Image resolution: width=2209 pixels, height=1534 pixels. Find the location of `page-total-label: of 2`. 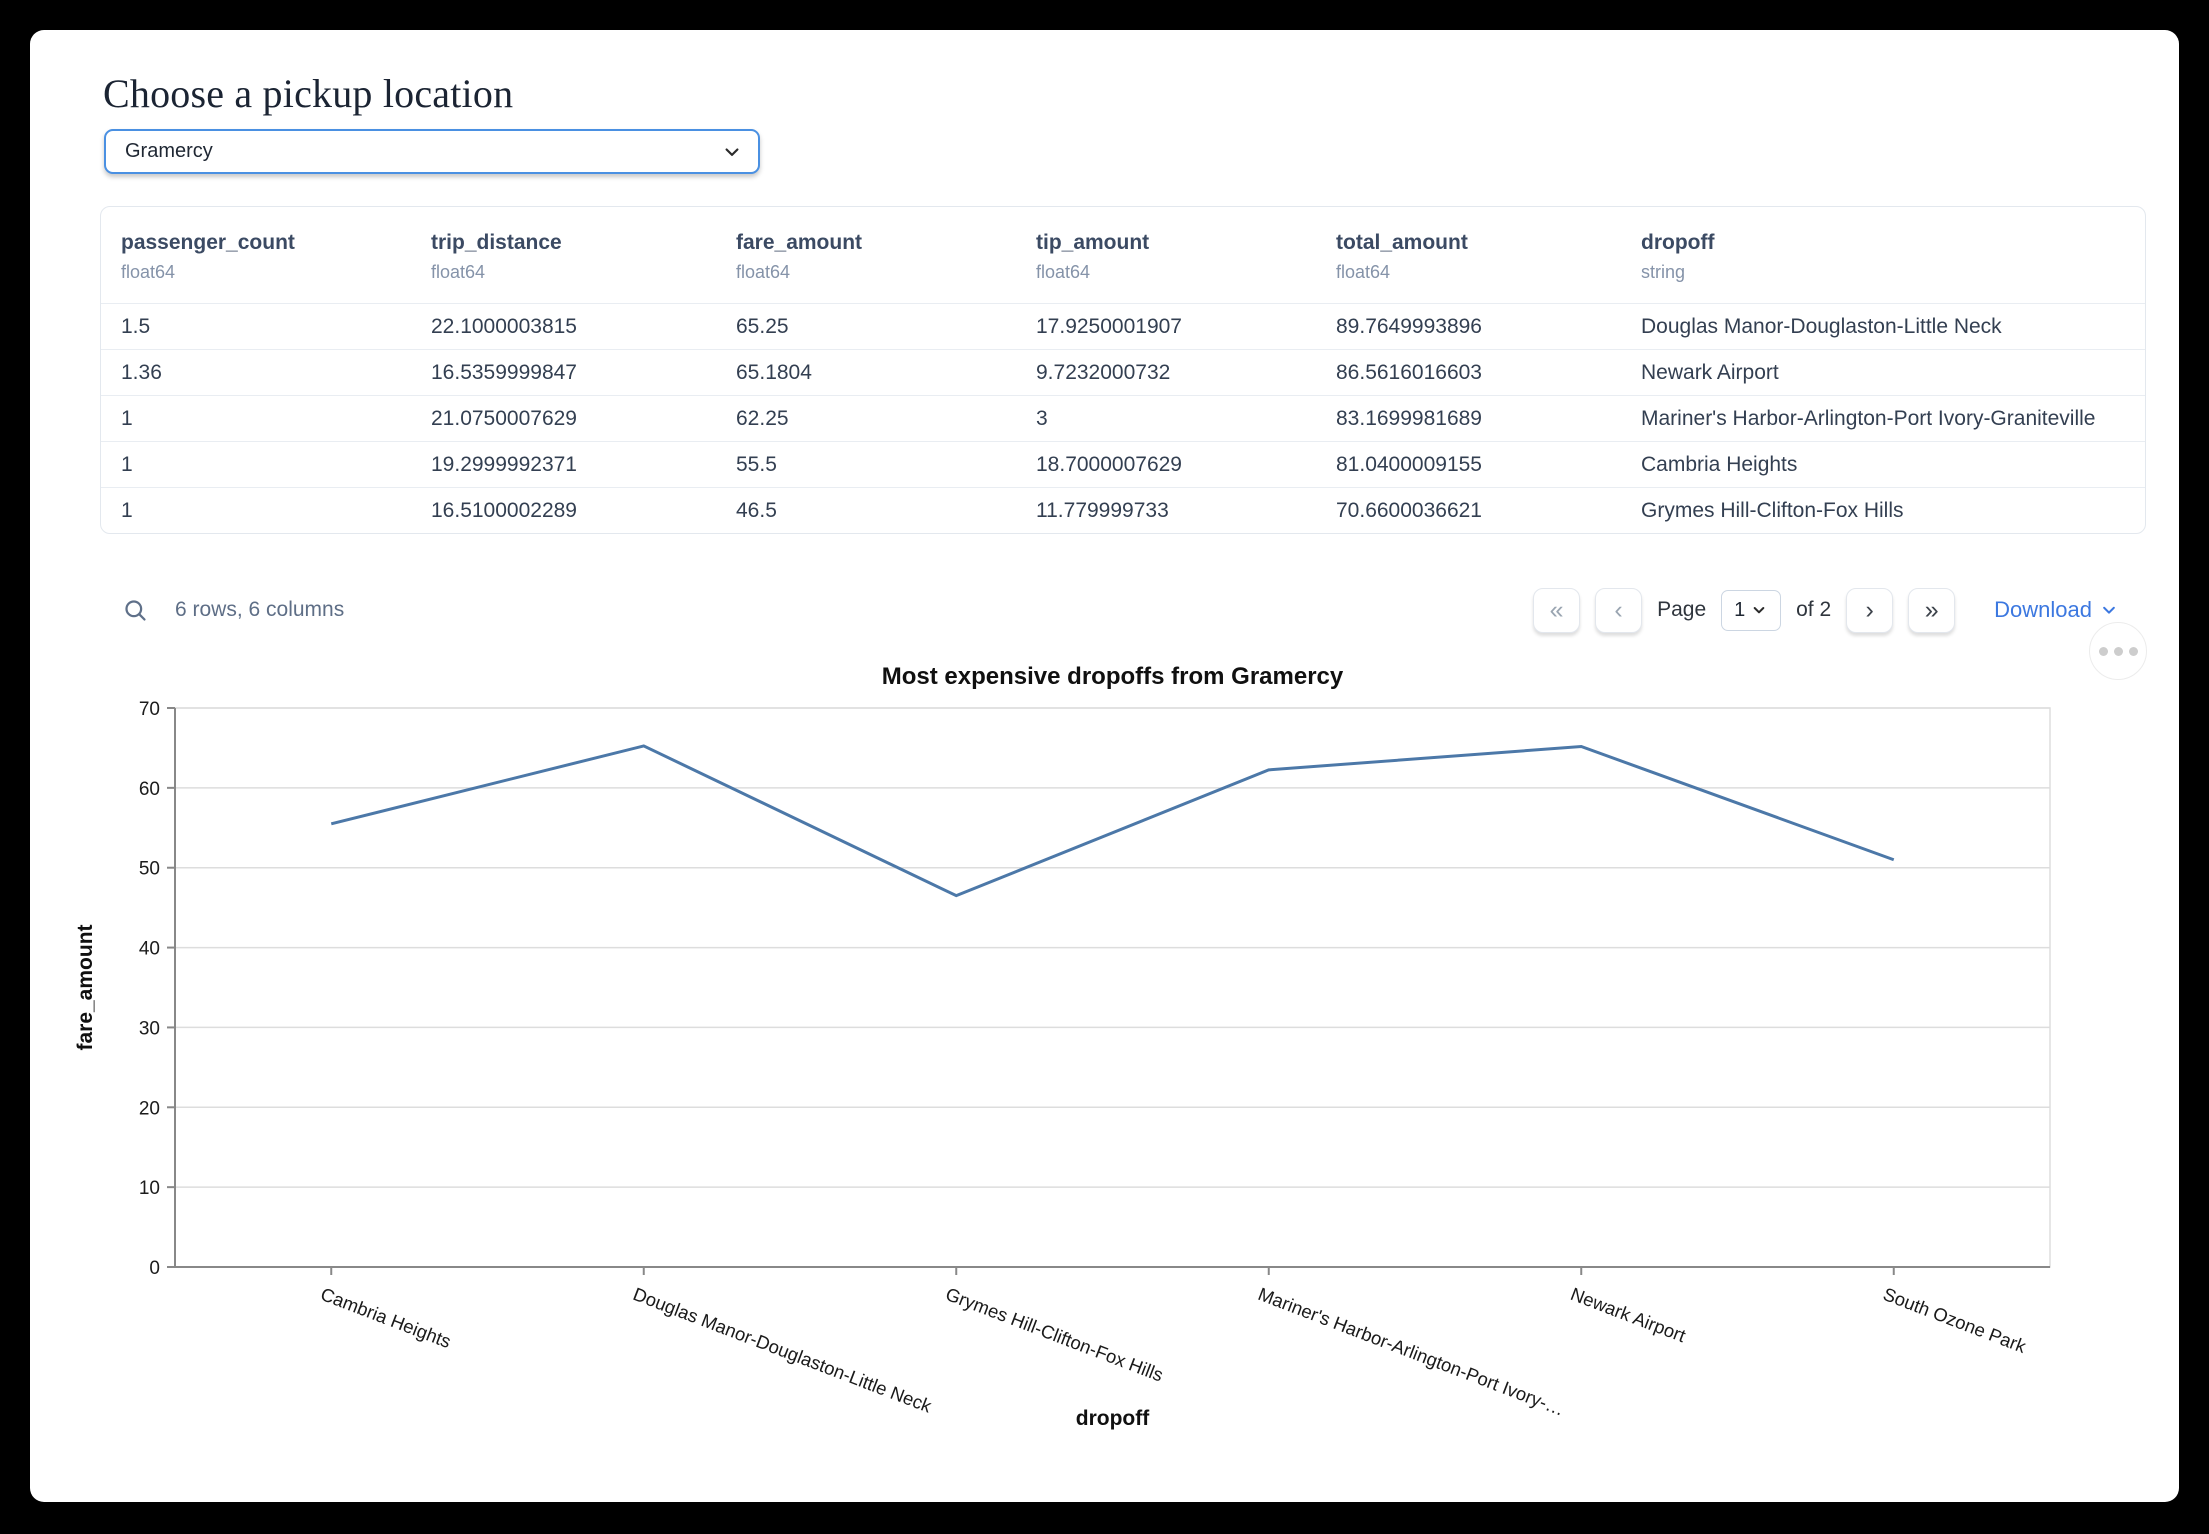

page-total-label: of 2 is located at coordinates (1814, 609).